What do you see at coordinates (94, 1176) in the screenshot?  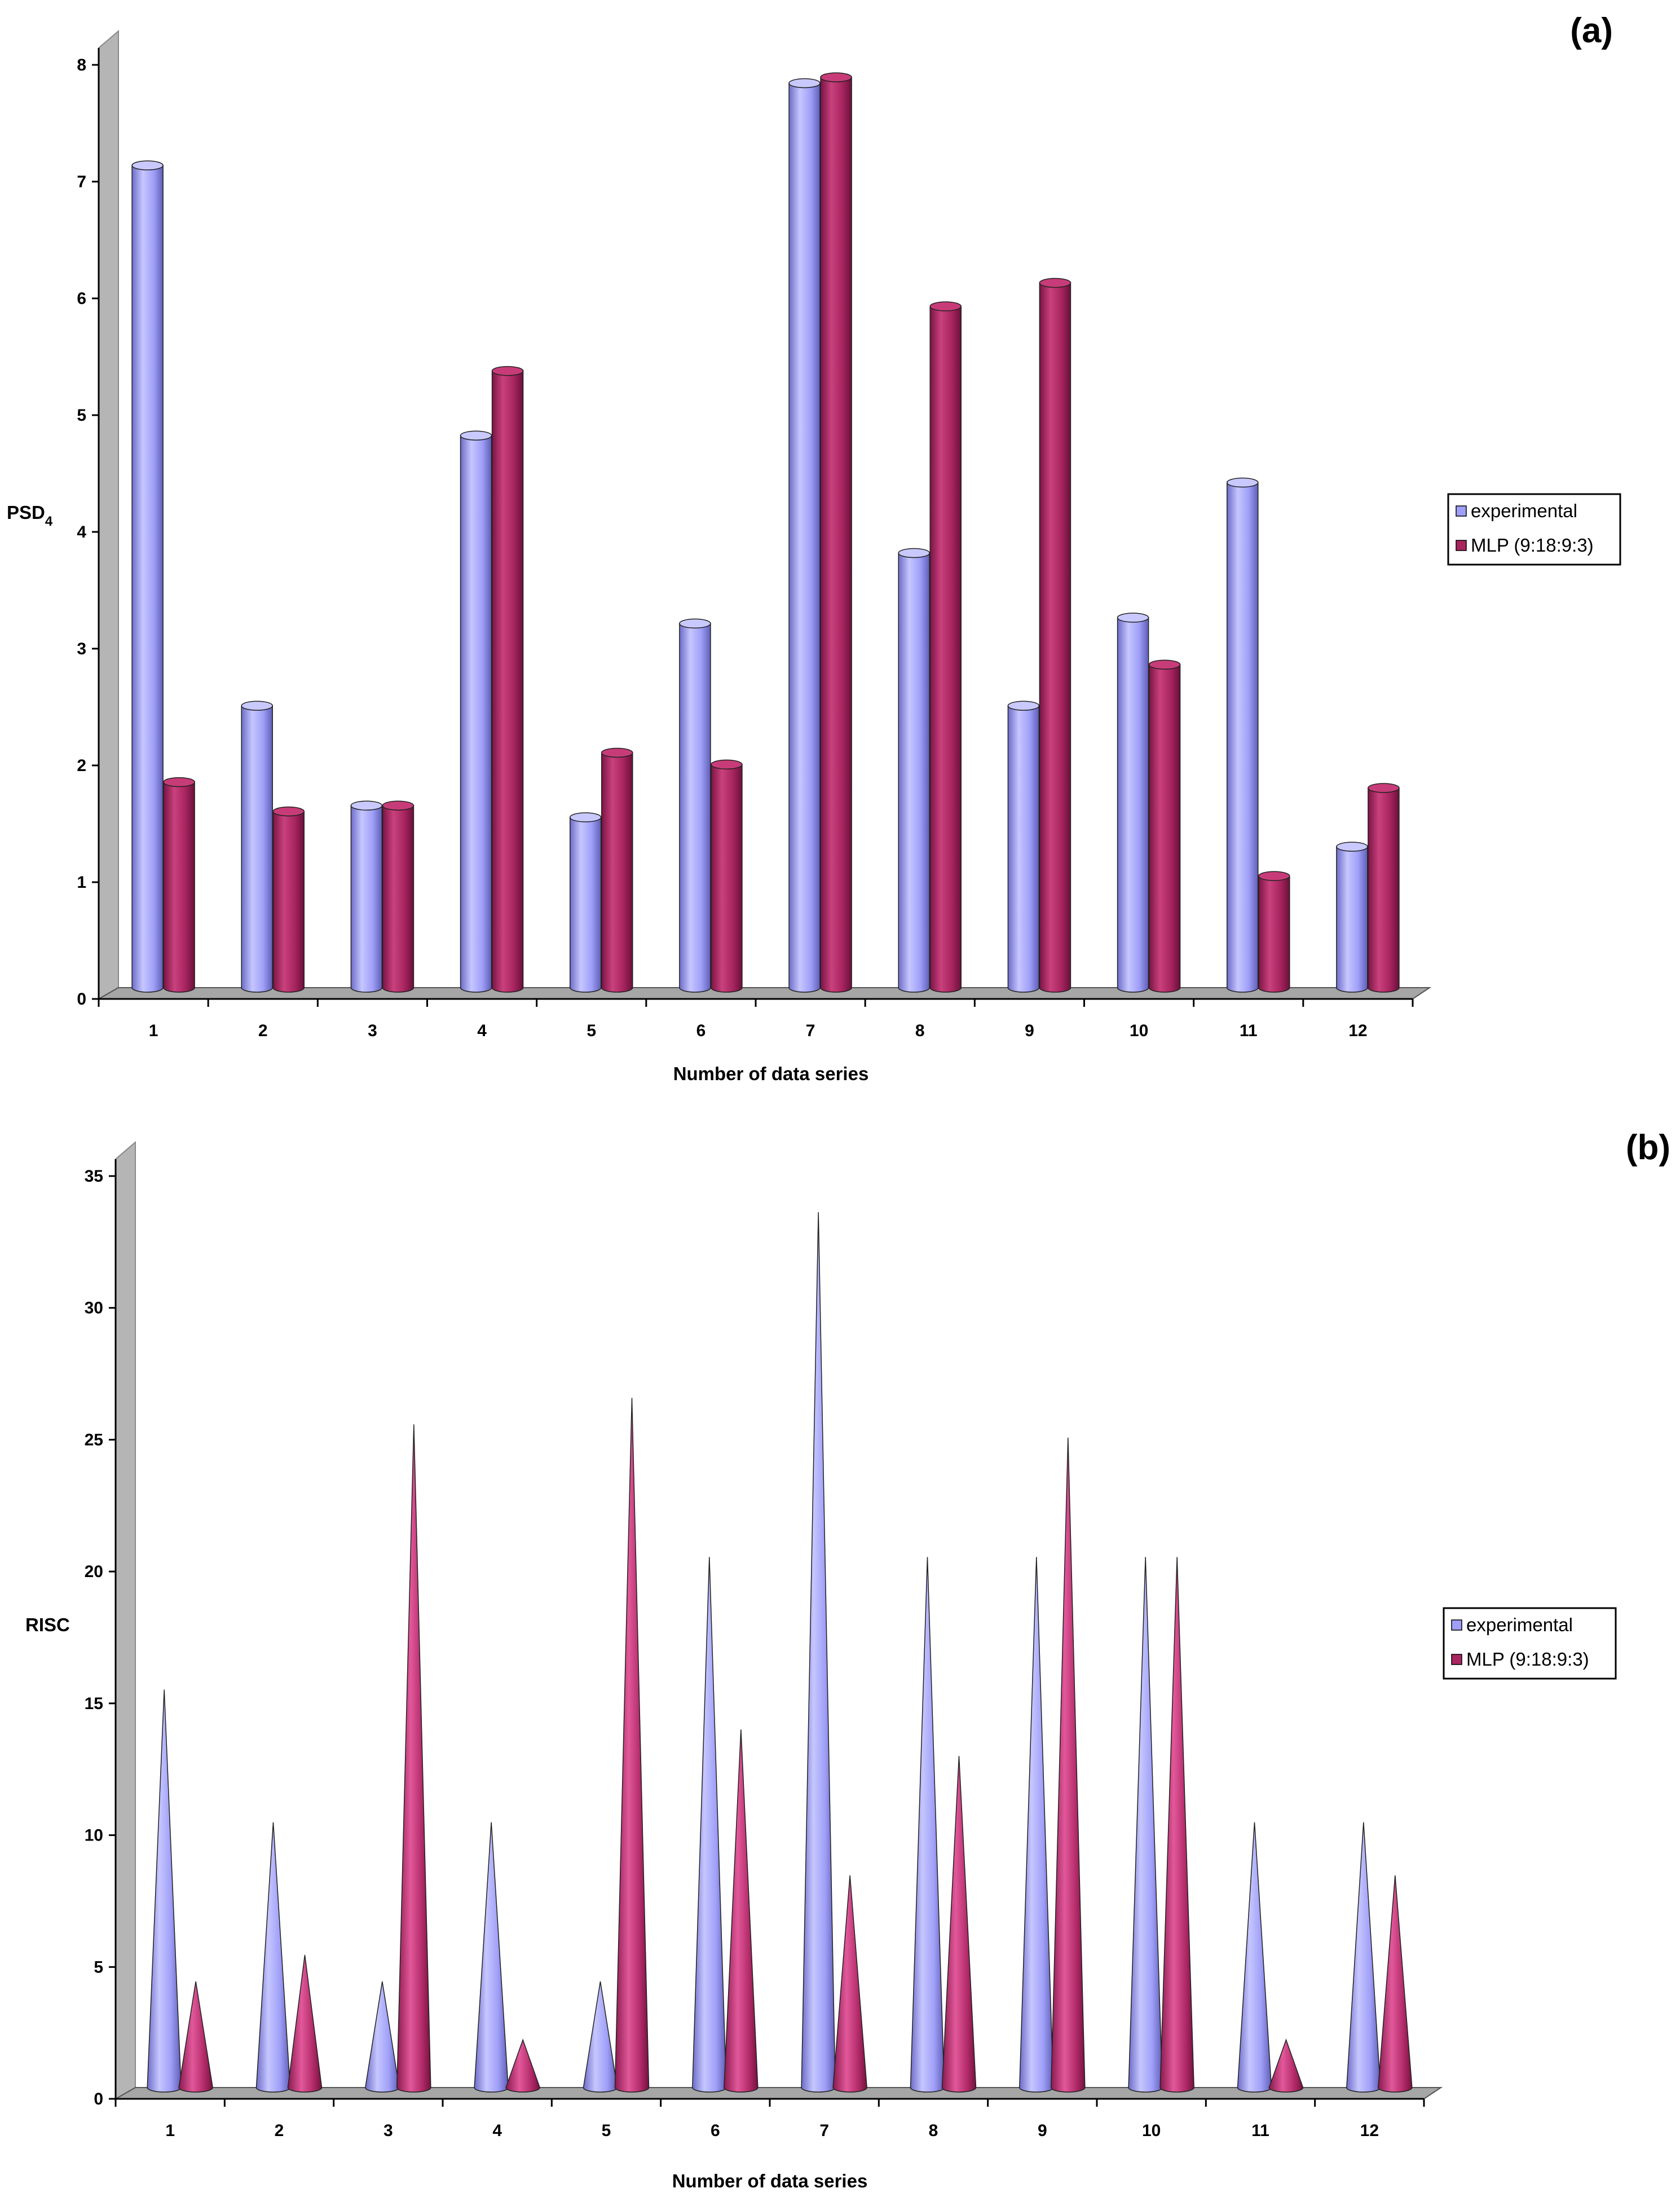 I see `y-tick-label: 35` at bounding box center [94, 1176].